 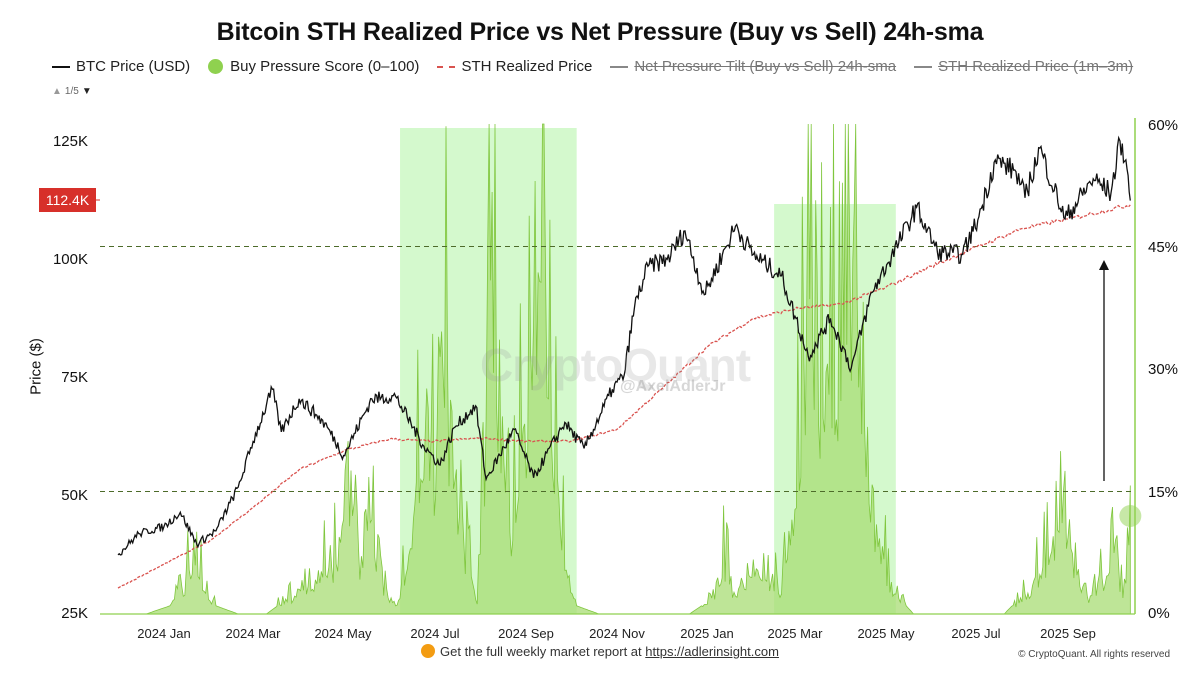 What do you see at coordinates (57, 91) in the screenshot?
I see `pager-up-icon: ▲` at bounding box center [57, 91].